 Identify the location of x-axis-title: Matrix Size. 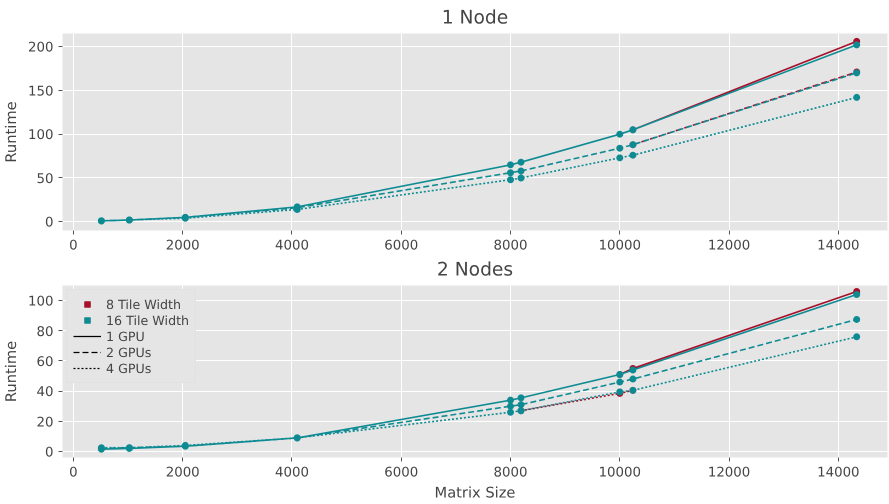
(475, 493).